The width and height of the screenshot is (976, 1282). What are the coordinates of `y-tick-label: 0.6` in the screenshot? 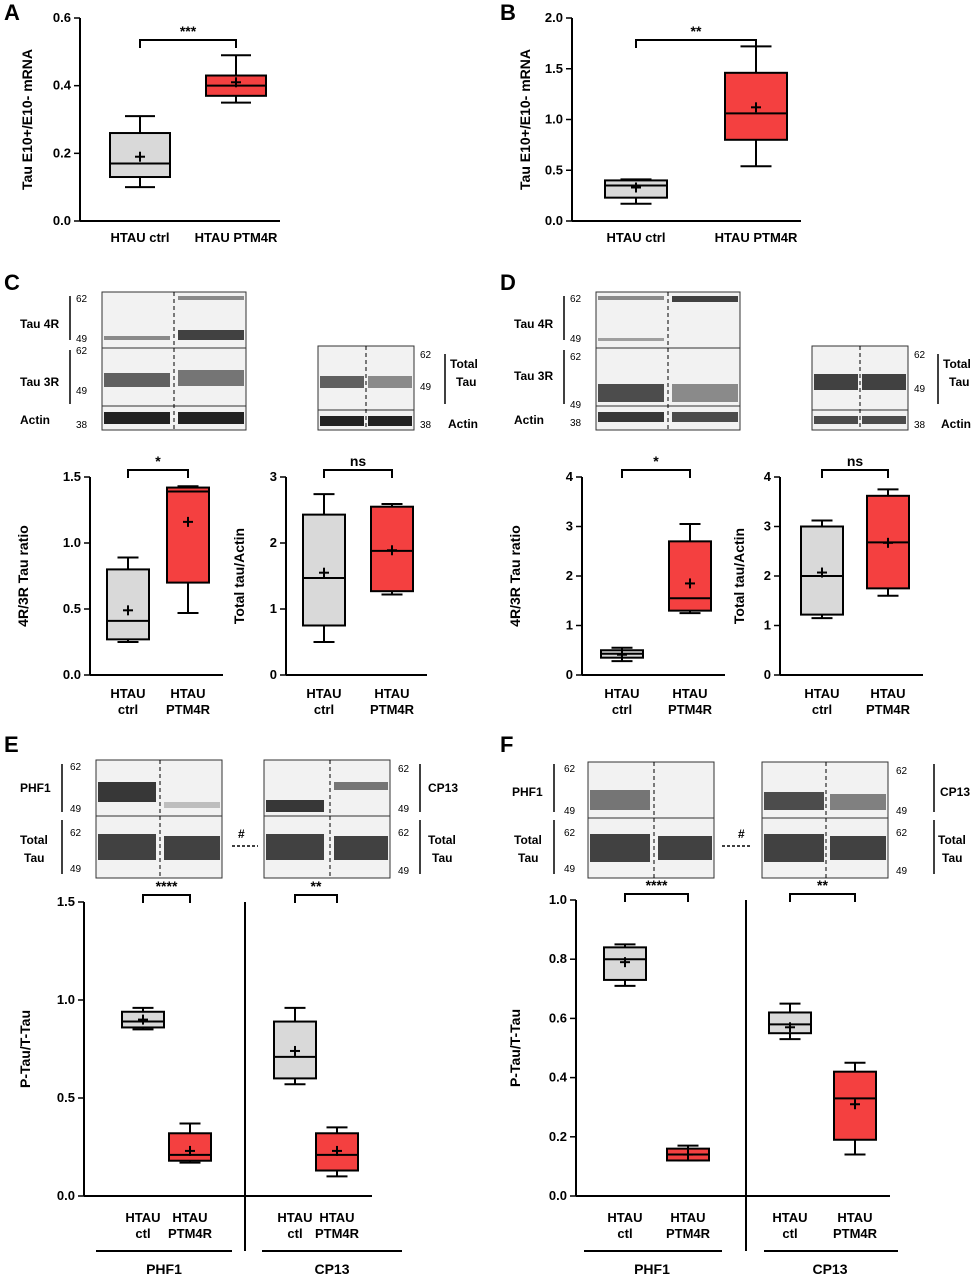 It's located at (62, 17).